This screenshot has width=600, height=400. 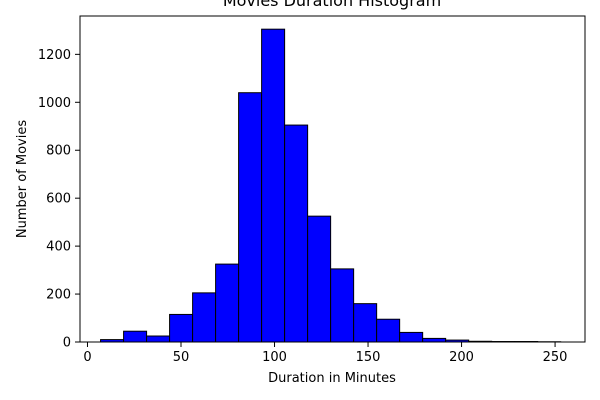 What do you see at coordinates (181, 357) in the screenshot?
I see `x-tick-label: 50` at bounding box center [181, 357].